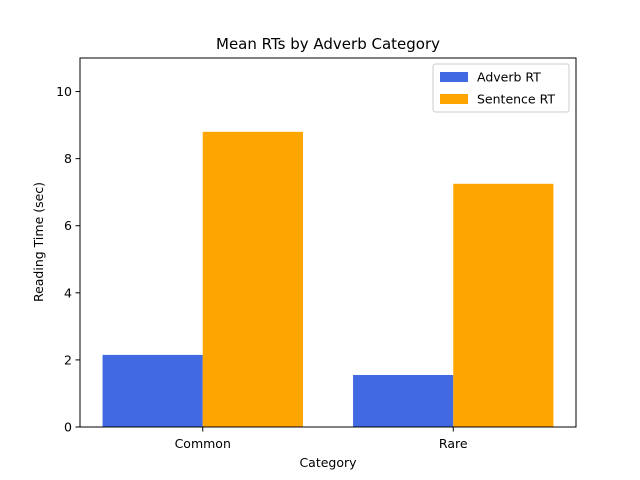  Describe the element at coordinates (152, 390) in the screenshot. I see `bar-adverb-rt-common` at that location.